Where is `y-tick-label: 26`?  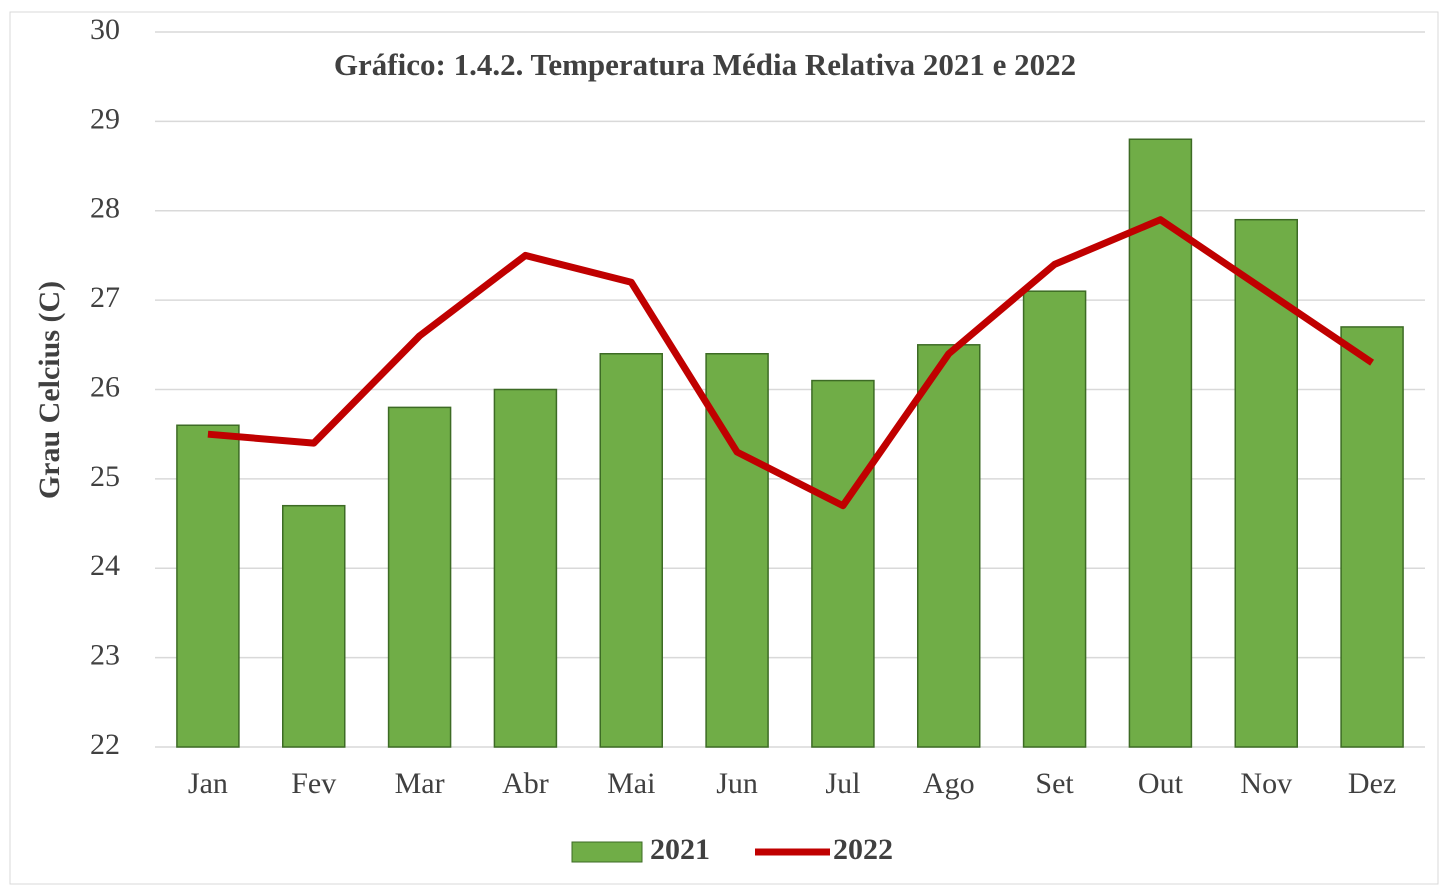 y-tick-label: 26 is located at coordinates (105, 386).